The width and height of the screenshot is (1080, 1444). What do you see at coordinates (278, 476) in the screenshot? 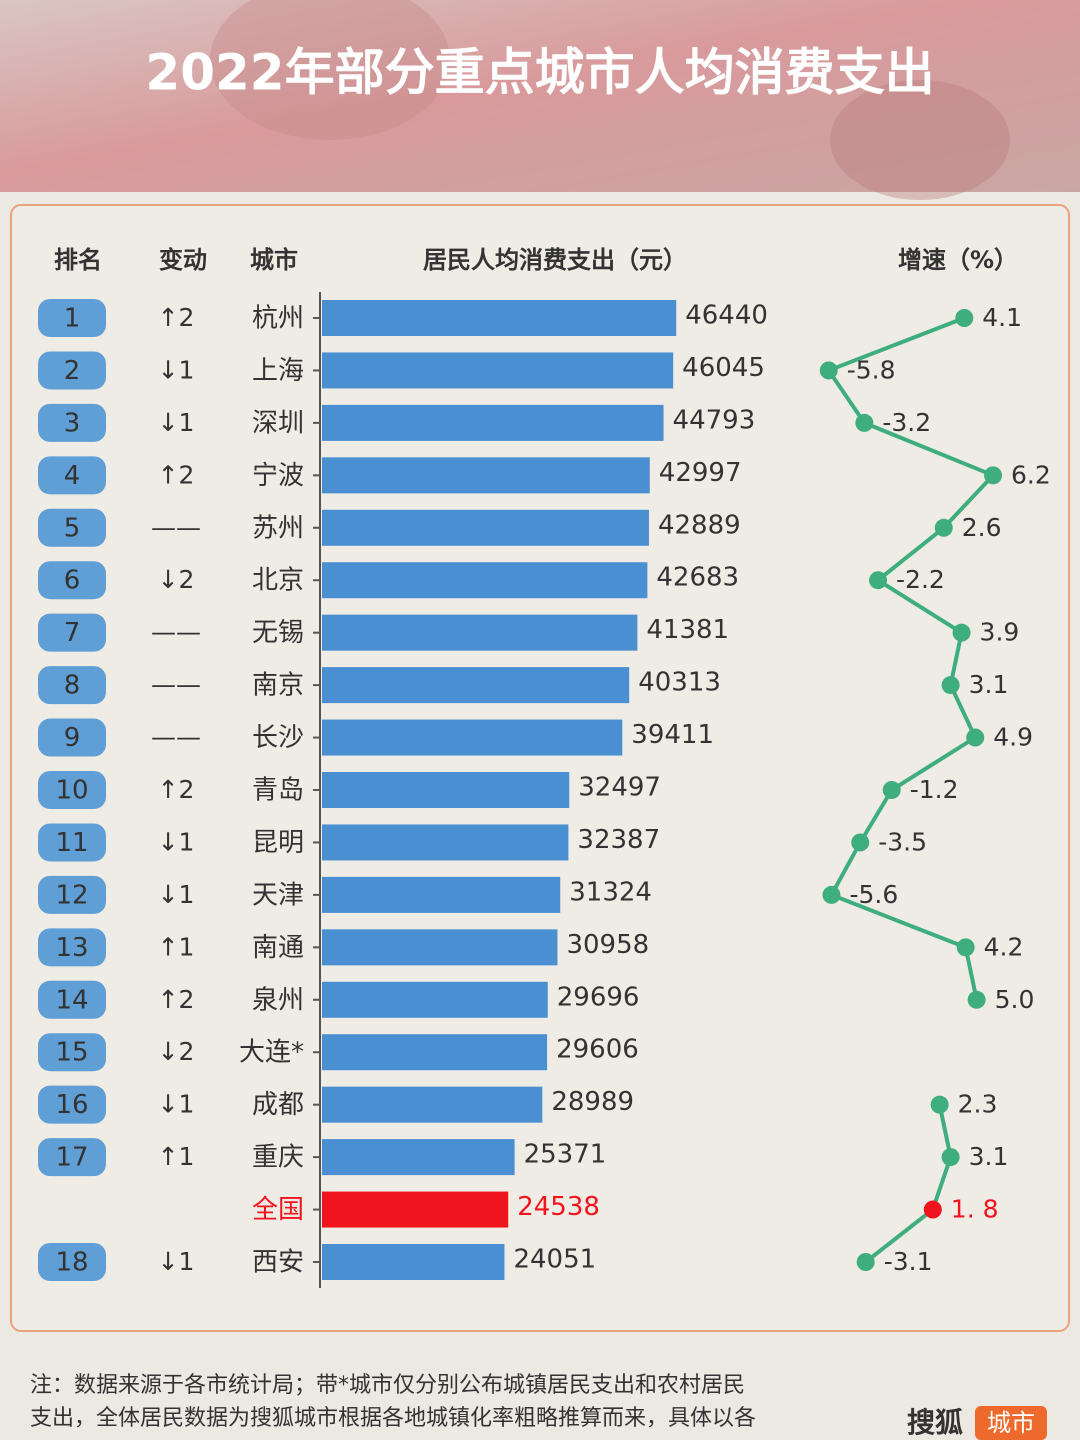
I see `city: 宁波` at bounding box center [278, 476].